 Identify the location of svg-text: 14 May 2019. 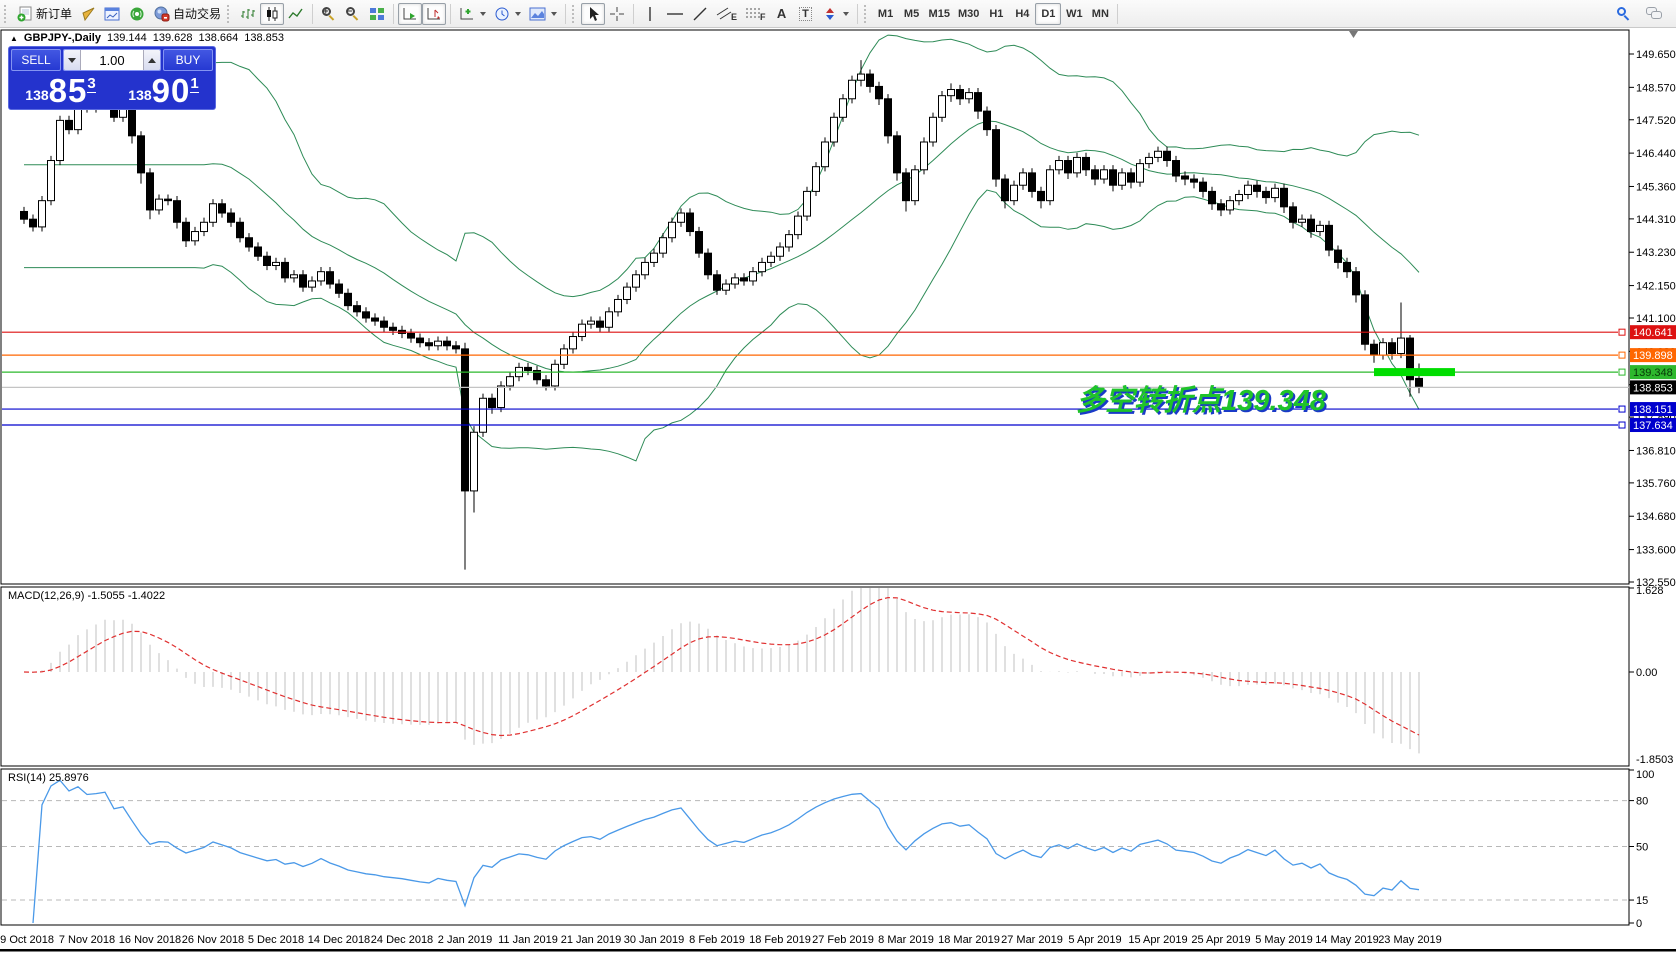
(1347, 940).